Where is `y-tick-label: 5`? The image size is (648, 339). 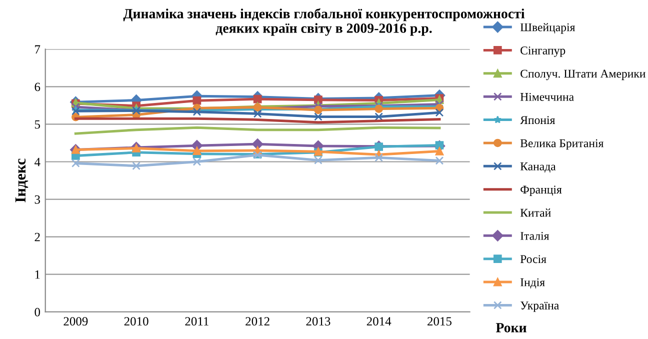
y-tick-label: 5 is located at coordinates (37, 124).